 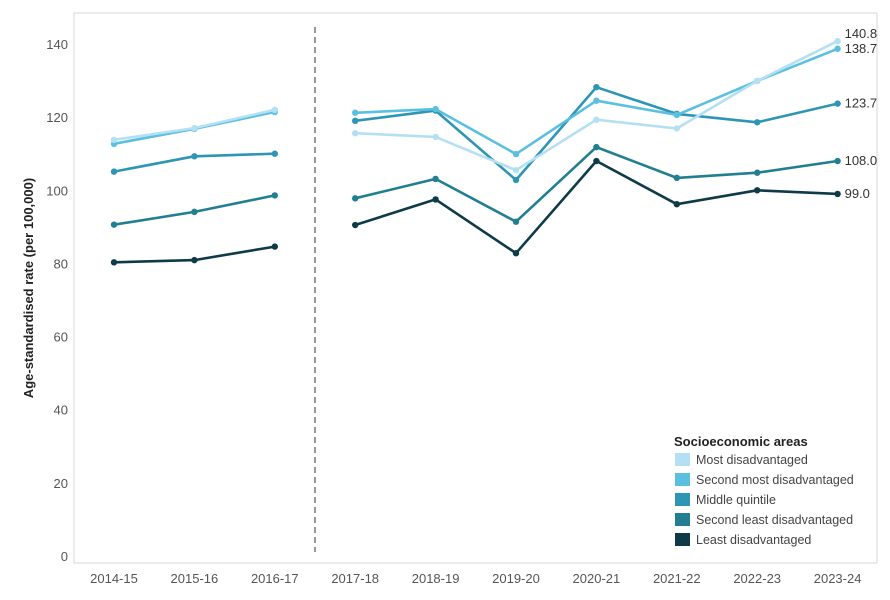 I want to click on x-tick-label: 2014-15, so click(x=114, y=578).